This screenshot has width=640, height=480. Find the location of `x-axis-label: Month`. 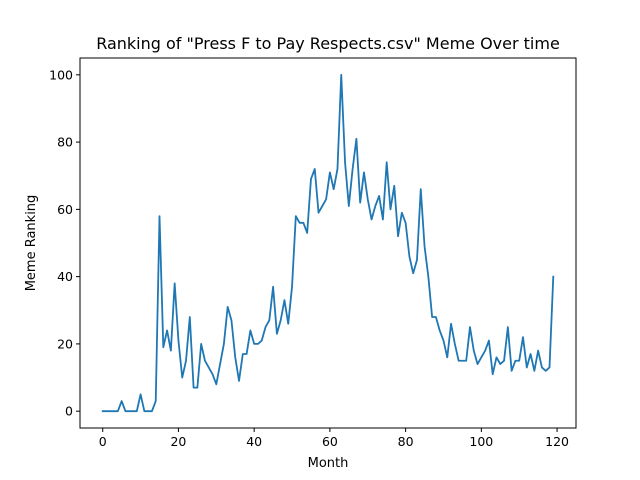

x-axis-label: Month is located at coordinates (328, 463).